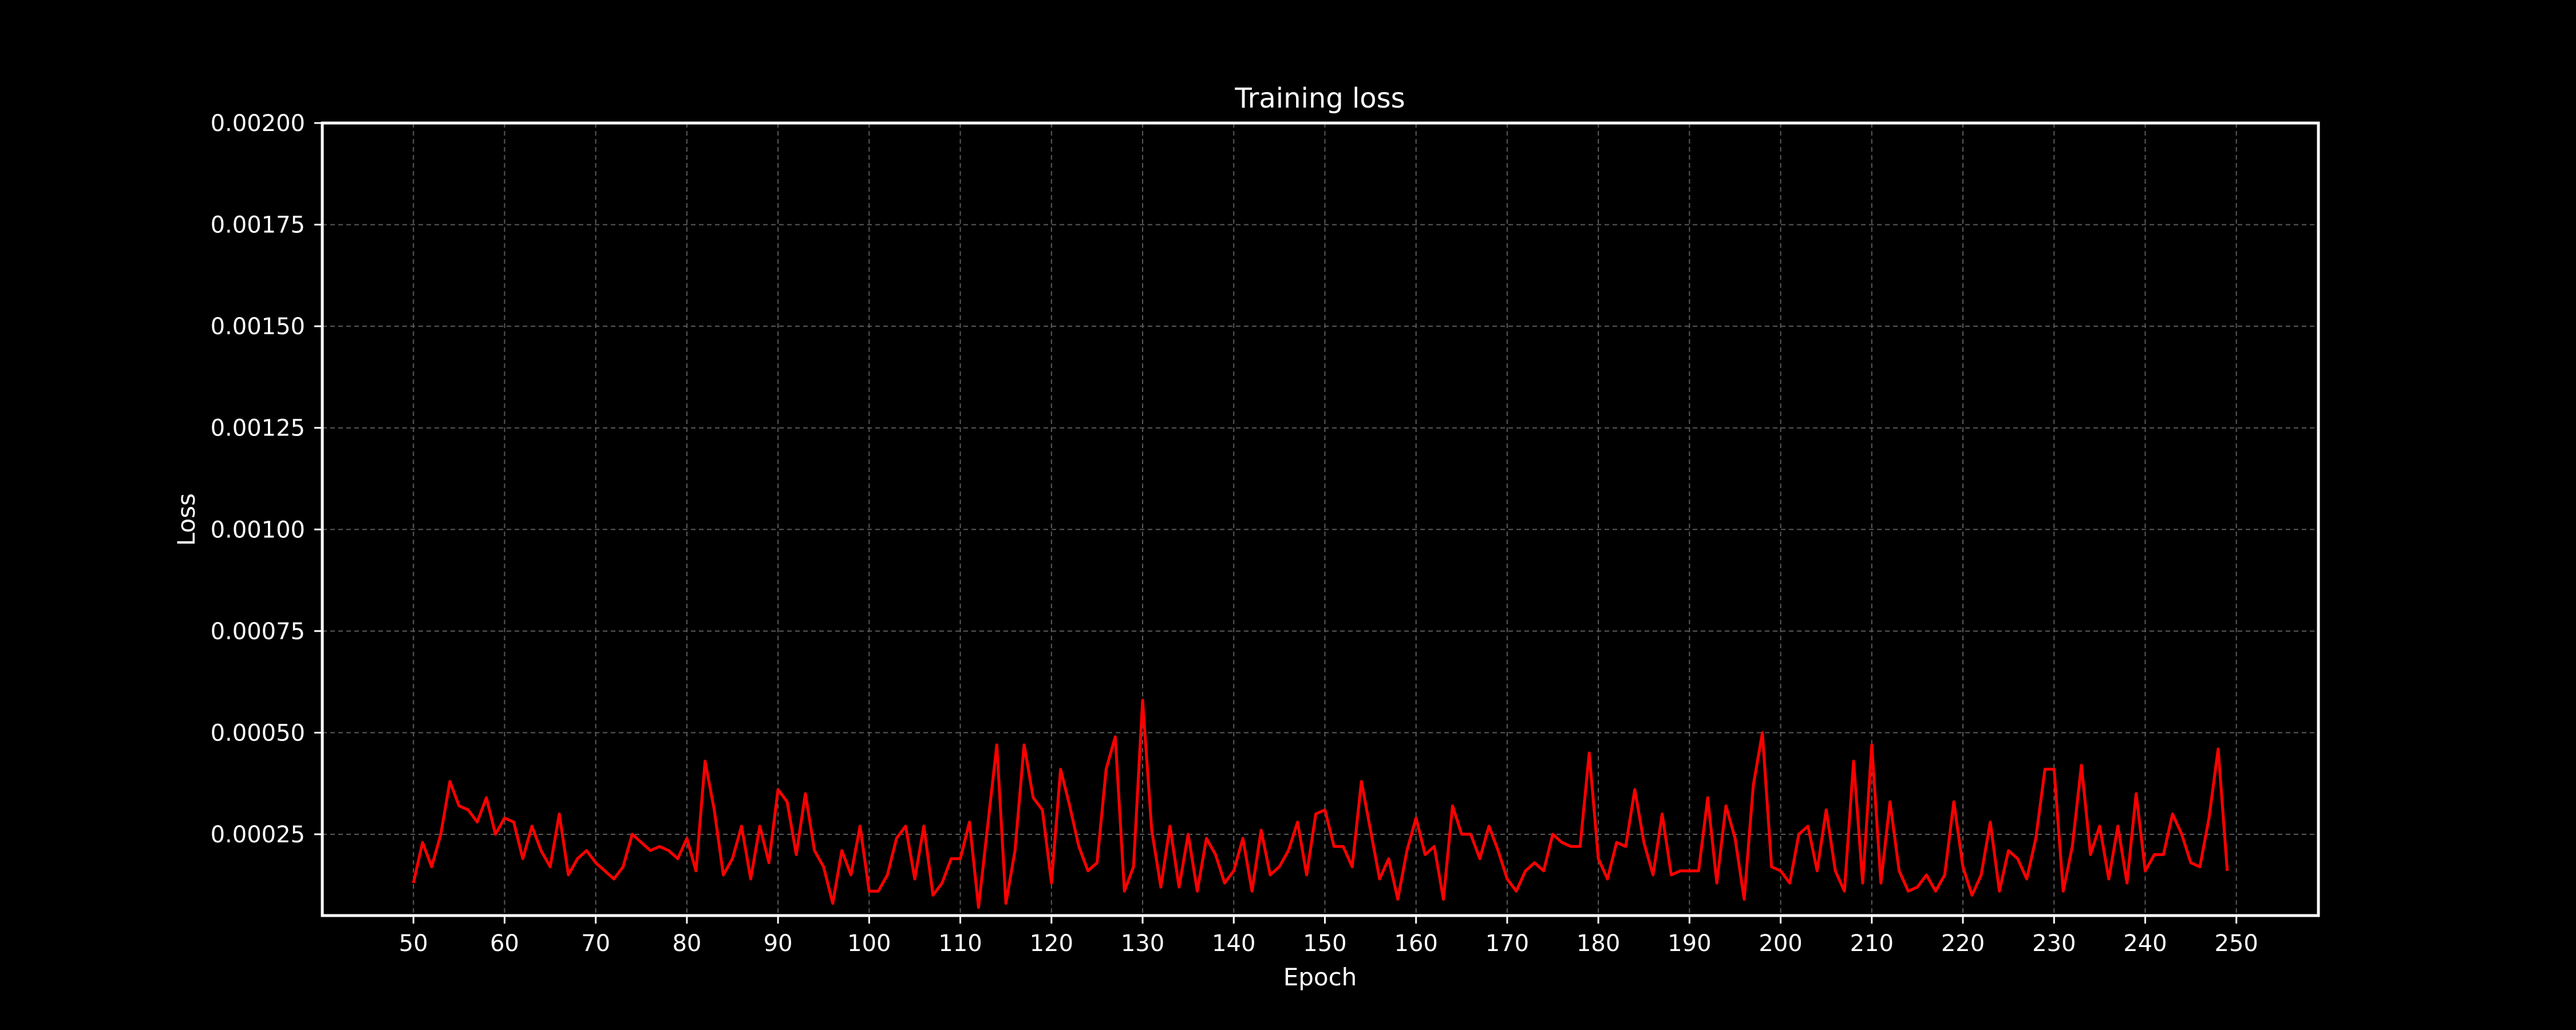 This screenshot has height=1030, width=2576. I want to click on y-tick-label: 0.00100, so click(258, 530).